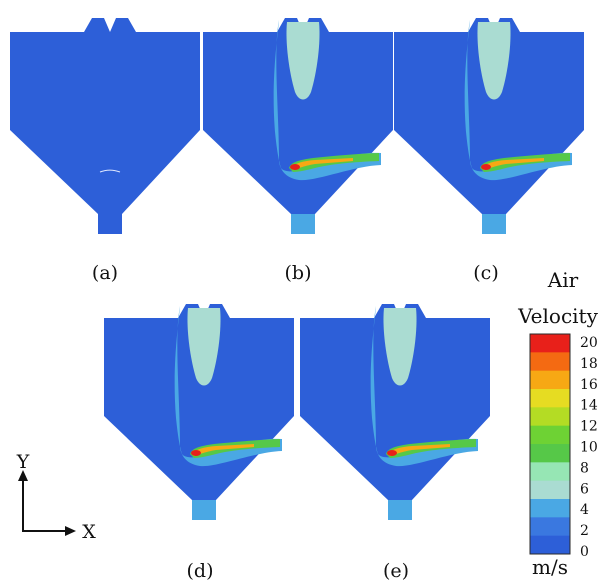 The image size is (605, 582). I want to click on colorbar-tick-label: 0, so click(584, 552).